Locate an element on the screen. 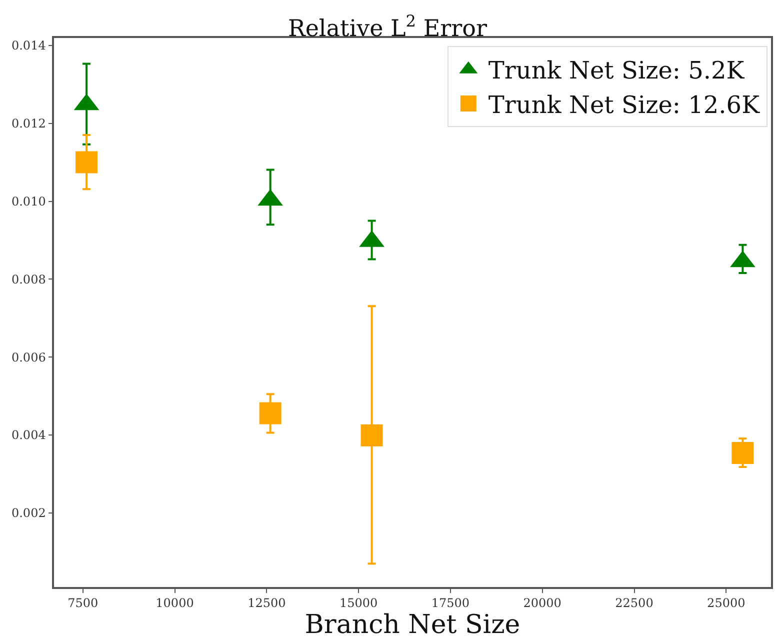 This screenshot has width=775, height=641. y-tick-label: 0.006 is located at coordinates (28, 357).